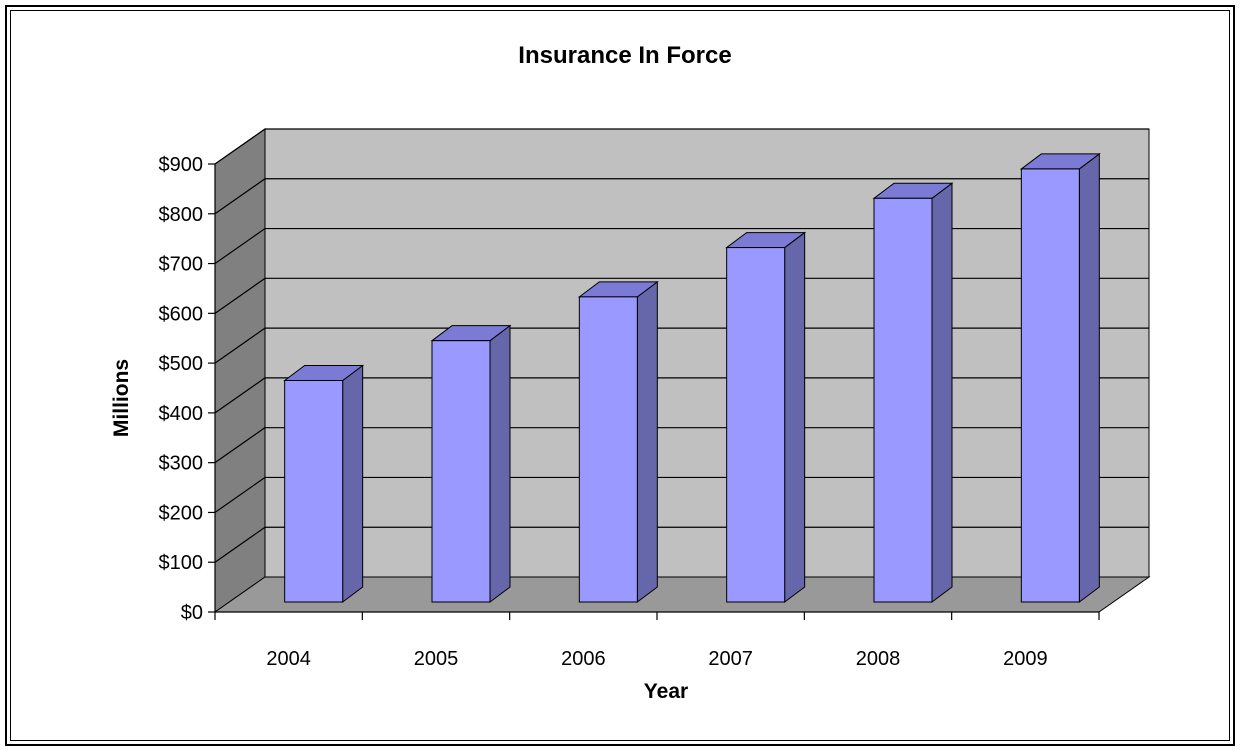 This screenshot has height=753, width=1242. What do you see at coordinates (657, 640) in the screenshot?
I see `x-axis: 2004 2005 2006 2007 2008 2009` at bounding box center [657, 640].